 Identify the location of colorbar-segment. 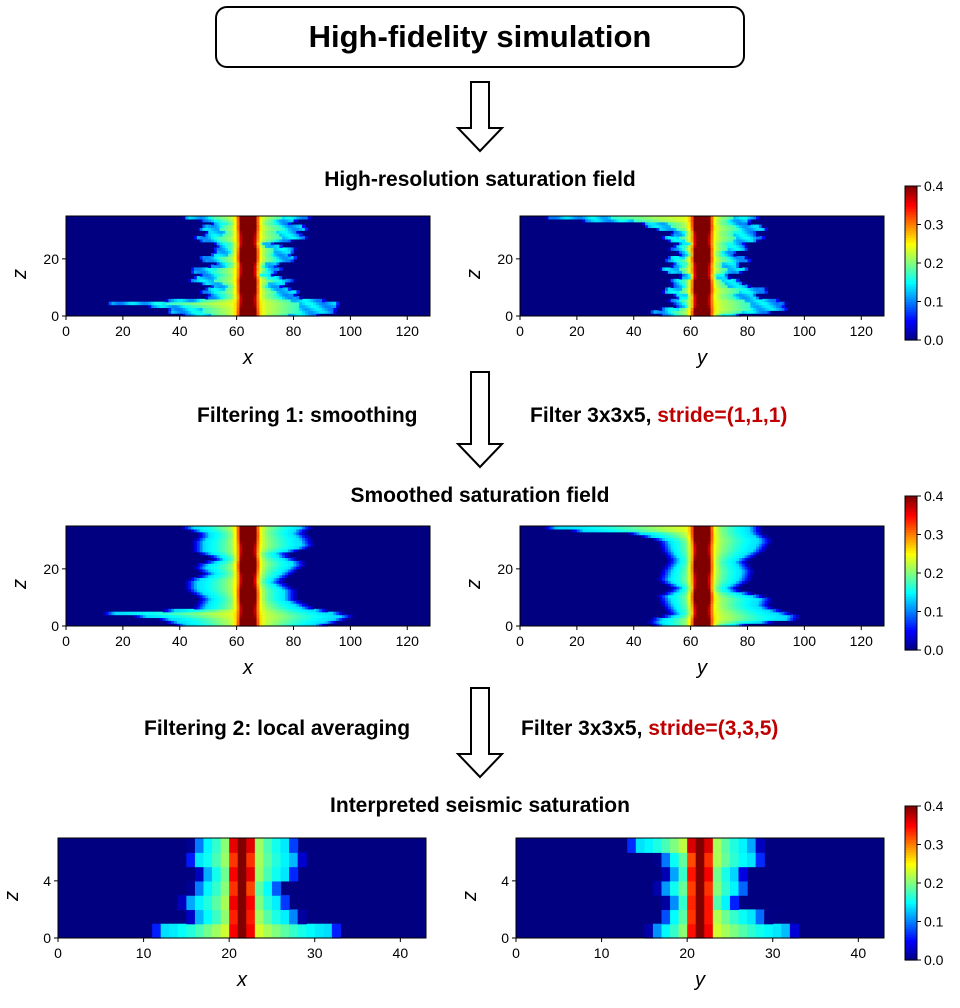
(911, 259).